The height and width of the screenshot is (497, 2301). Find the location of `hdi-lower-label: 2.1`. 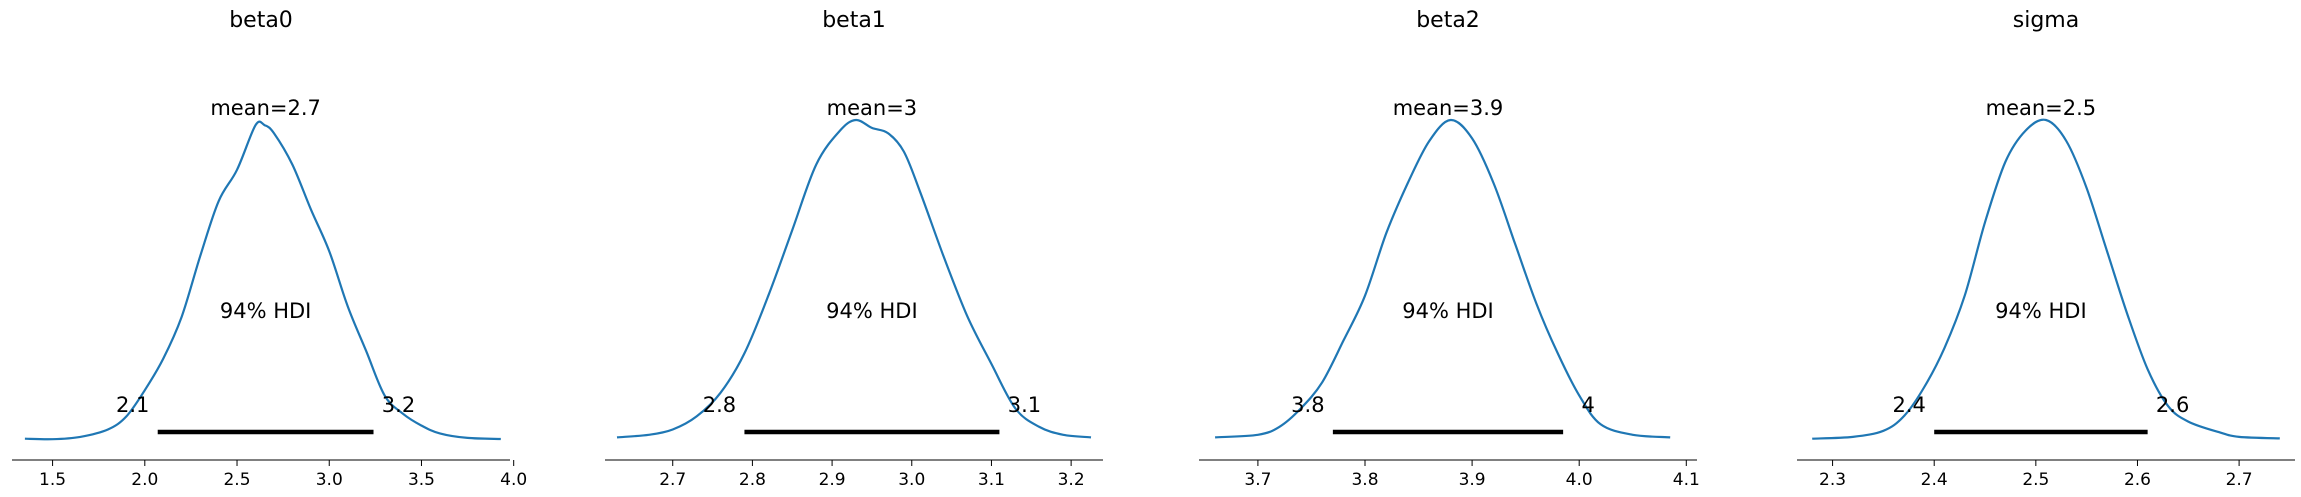

hdi-lower-label: 2.1 is located at coordinates (132, 405).